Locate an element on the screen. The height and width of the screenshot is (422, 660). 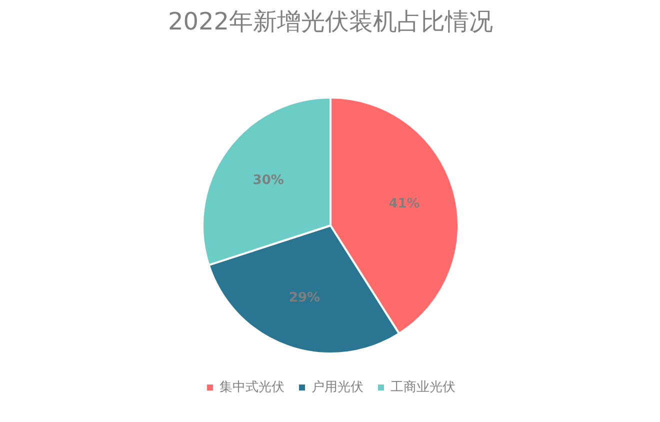
data-label: 29% is located at coordinates (304, 298).